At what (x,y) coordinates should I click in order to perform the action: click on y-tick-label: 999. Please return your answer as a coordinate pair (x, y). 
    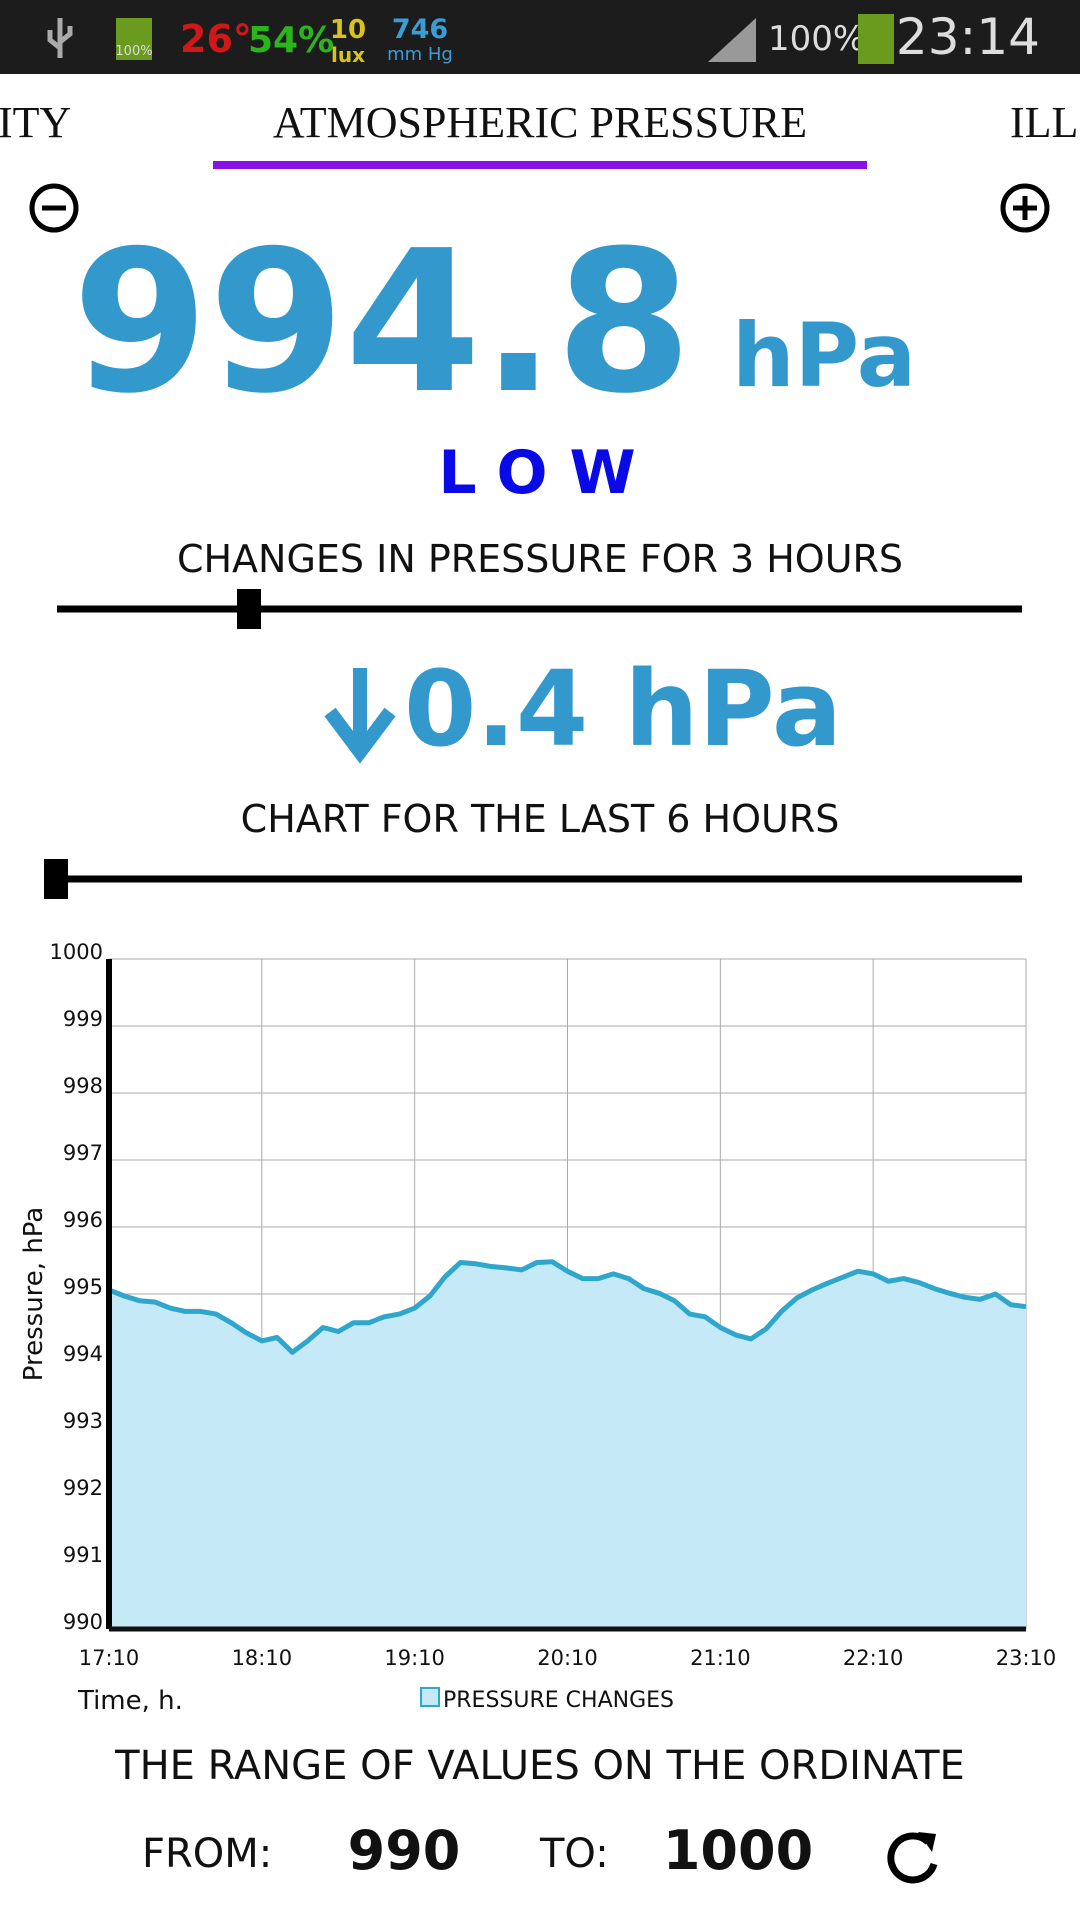
    Looking at the image, I should click on (83, 1019).